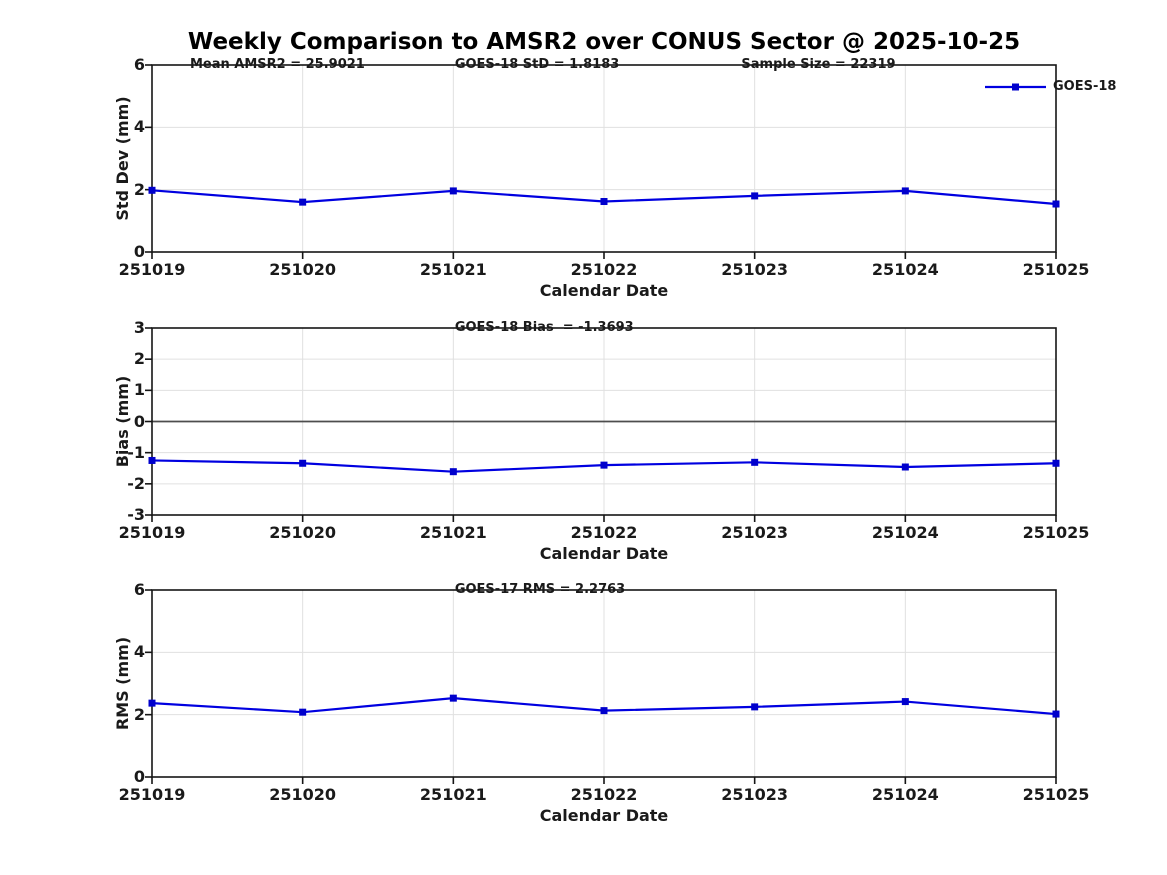 This screenshot has width=1167, height=875. Describe the element at coordinates (122, 683) in the screenshot. I see `y-axis-label: RMS (mm)` at that location.